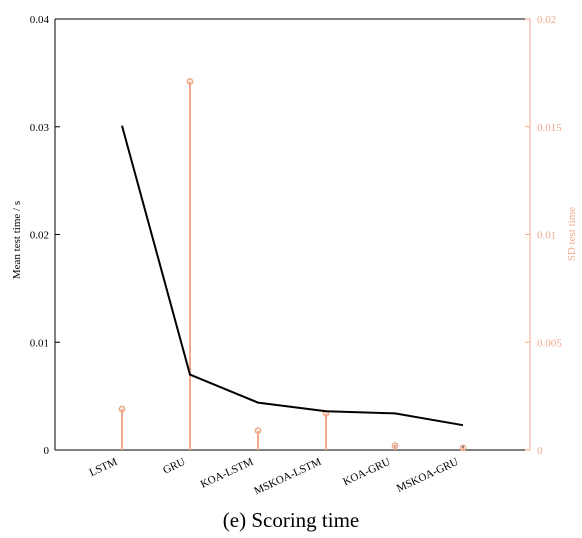 Image resolution: width=582 pixels, height=538 pixels. What do you see at coordinates (17, 240) in the screenshot?
I see `left-axis-label: Mean test time / s` at bounding box center [17, 240].